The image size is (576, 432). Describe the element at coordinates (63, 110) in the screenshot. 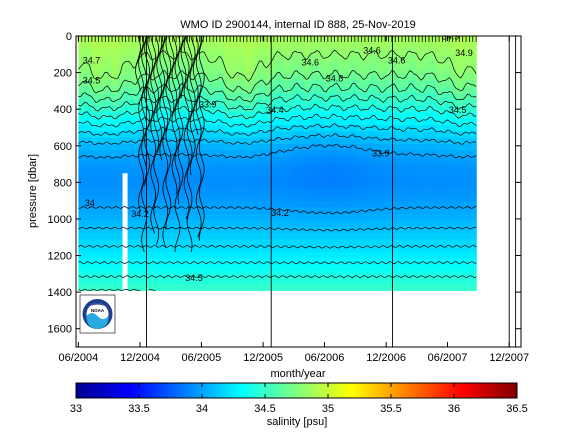

I see `y-tick-label: 400` at that location.